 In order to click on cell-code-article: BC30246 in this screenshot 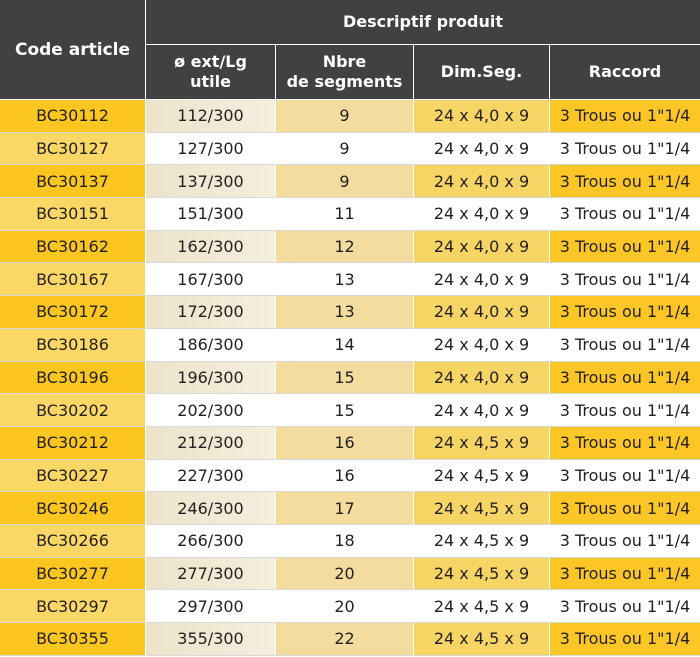, I will do `click(72, 508)`.